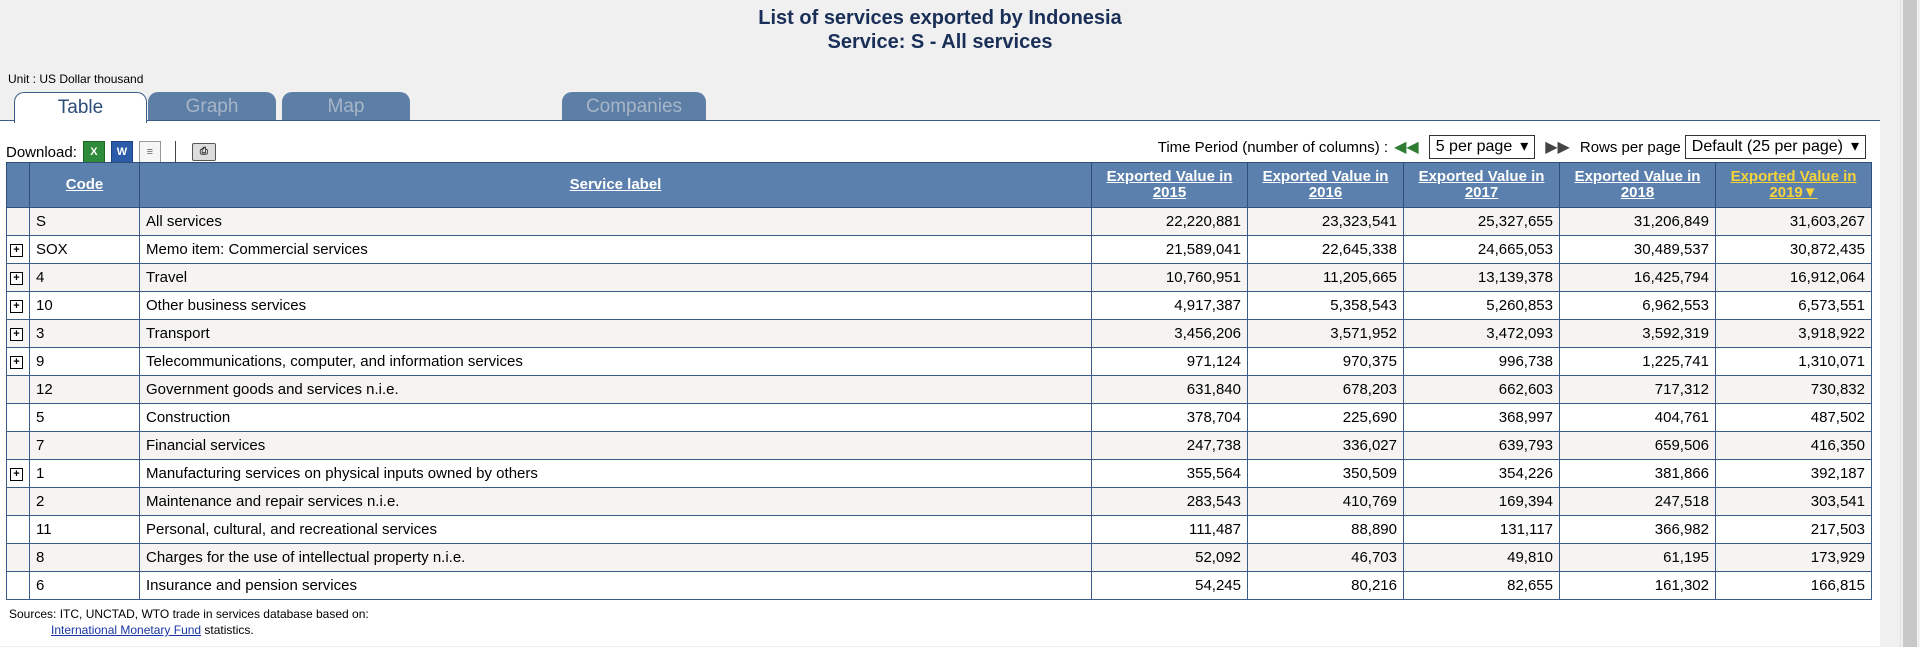  I want to click on service-label-cell: Memo item: Commercial services, so click(615, 249).